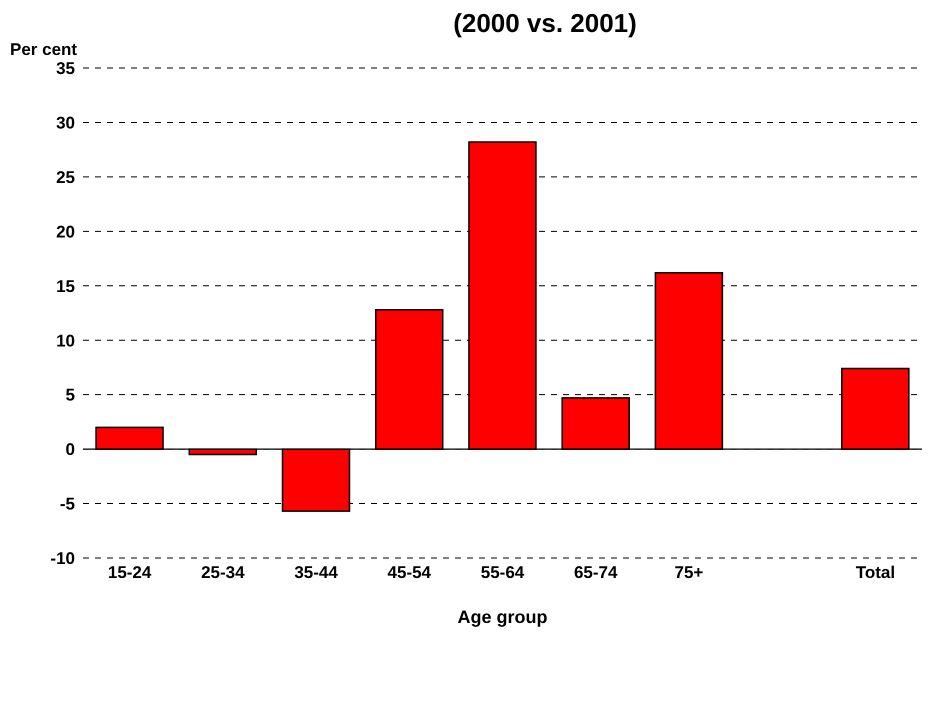 The image size is (930, 701). What do you see at coordinates (596, 572) in the screenshot?
I see `x-tick-label: 65-74` at bounding box center [596, 572].